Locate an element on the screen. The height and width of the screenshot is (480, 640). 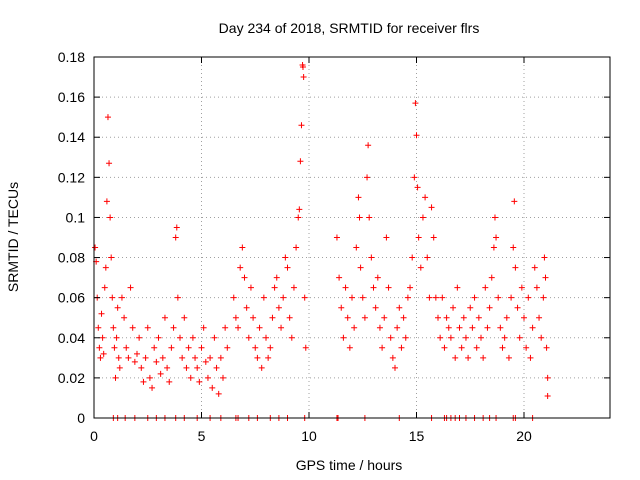
y-tick-label: 0.02 is located at coordinates (71, 378).